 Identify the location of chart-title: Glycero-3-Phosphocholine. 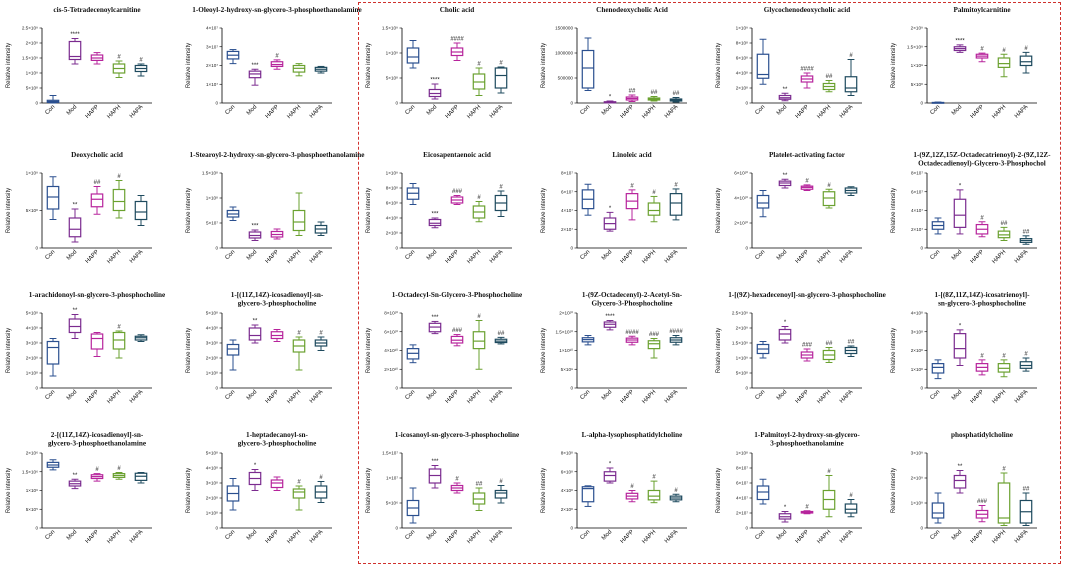
(632, 304).